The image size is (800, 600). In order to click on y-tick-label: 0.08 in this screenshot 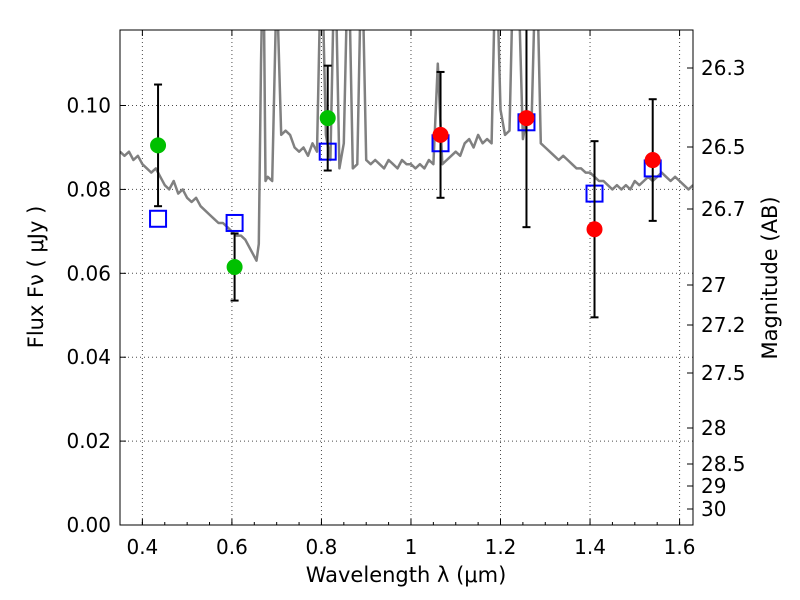, I will do `click(88, 189)`.